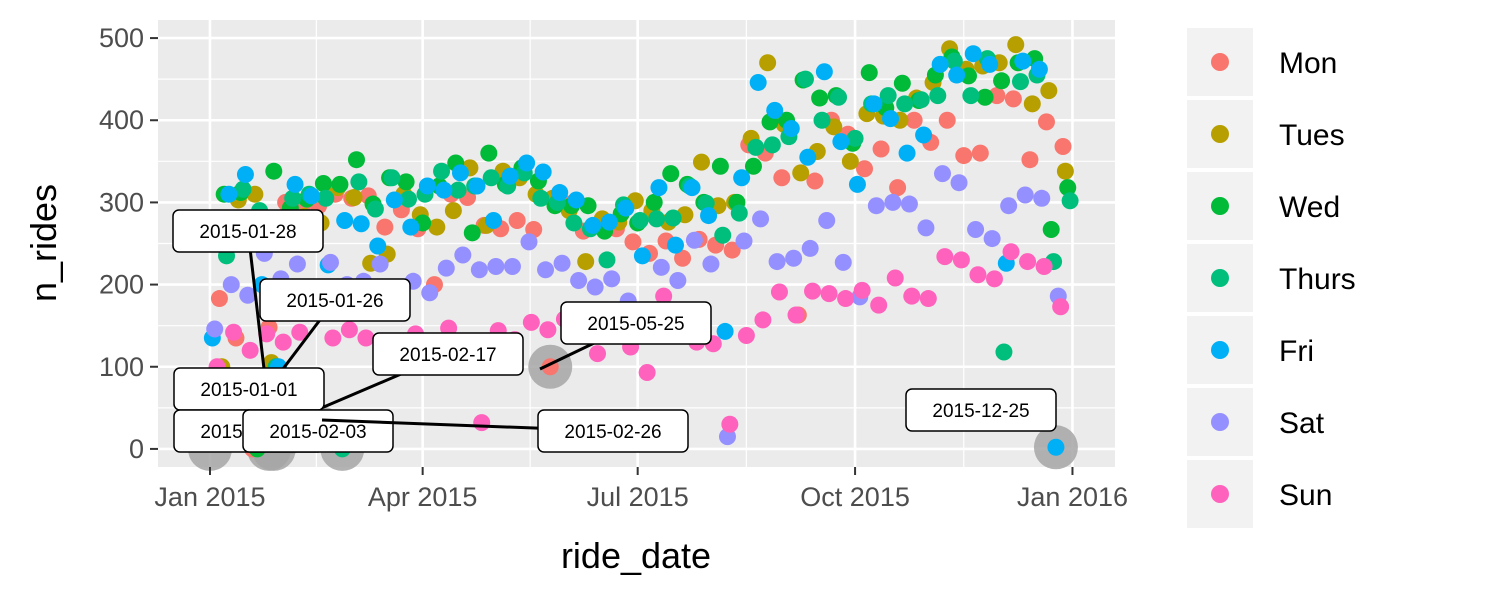  What do you see at coordinates (635, 324) in the screenshot?
I see `annotation-text: 2015-05-25` at bounding box center [635, 324].